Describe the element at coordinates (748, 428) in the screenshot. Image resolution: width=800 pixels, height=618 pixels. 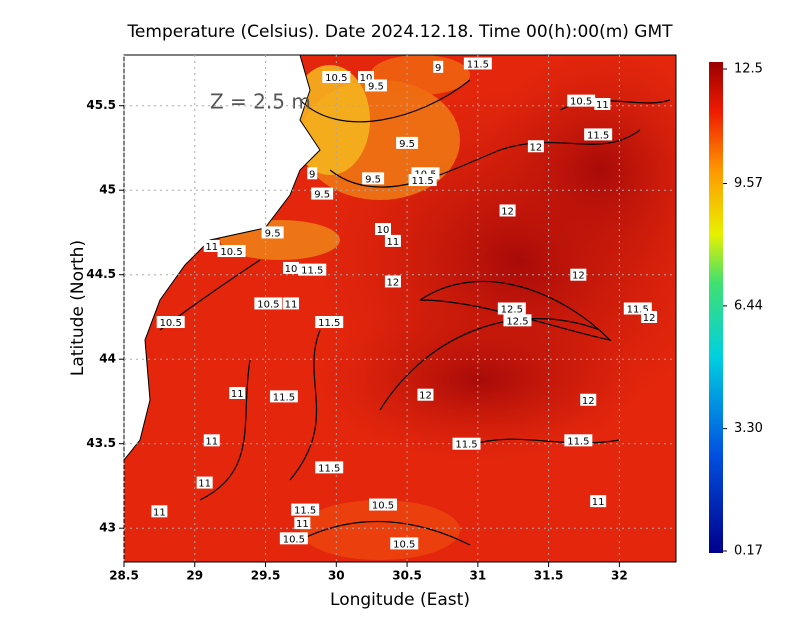
I see `colorbar-tick-label: 3.30` at that location.